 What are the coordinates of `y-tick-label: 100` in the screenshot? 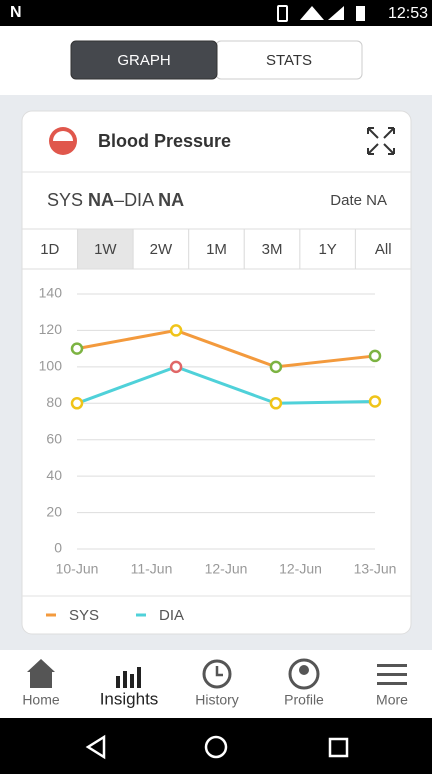 It's located at (51, 366).